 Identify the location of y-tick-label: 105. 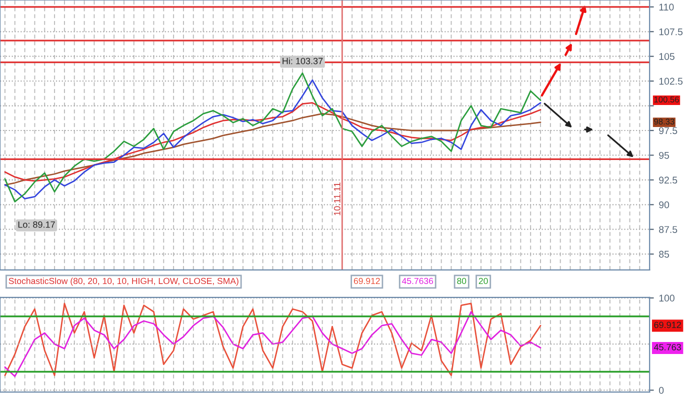
(666, 56).